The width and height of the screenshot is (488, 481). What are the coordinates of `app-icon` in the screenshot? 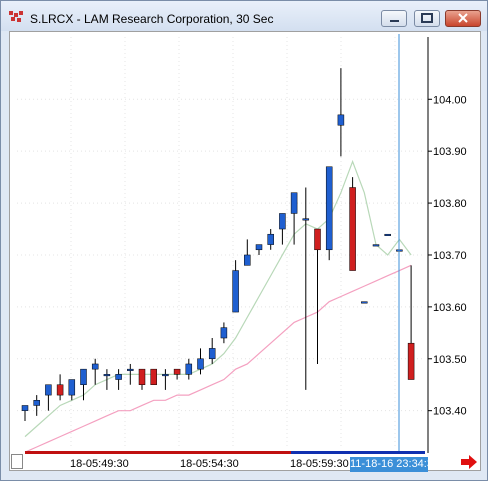 It's located at (16, 16).